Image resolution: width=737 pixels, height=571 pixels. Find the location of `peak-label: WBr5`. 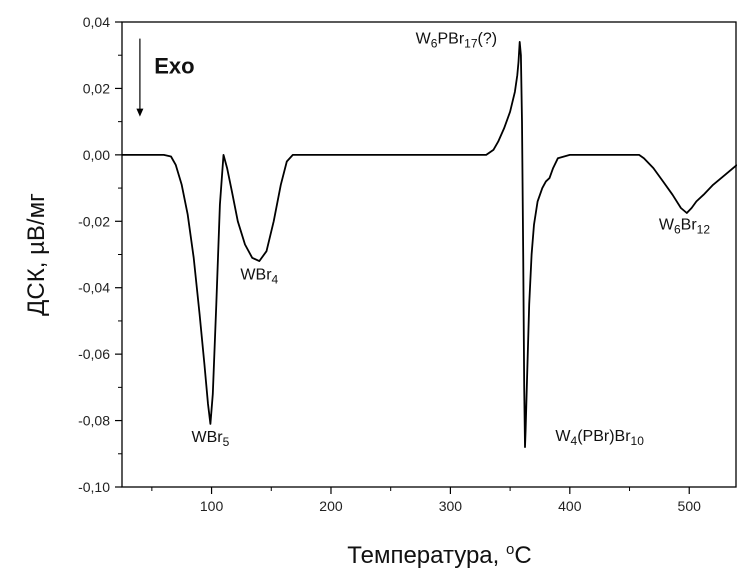

peak-label: WBr5 is located at coordinates (210, 439).